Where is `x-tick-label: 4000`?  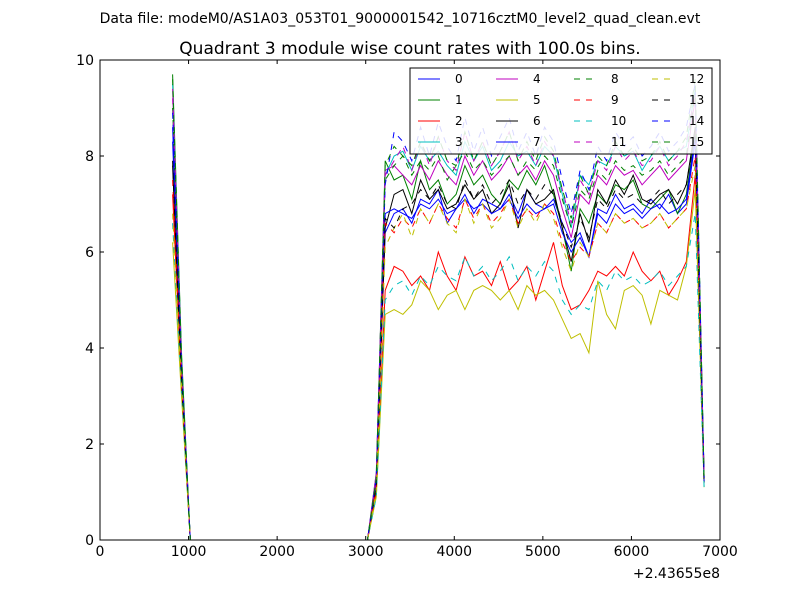 x-tick-label: 4000 is located at coordinates (454, 552).